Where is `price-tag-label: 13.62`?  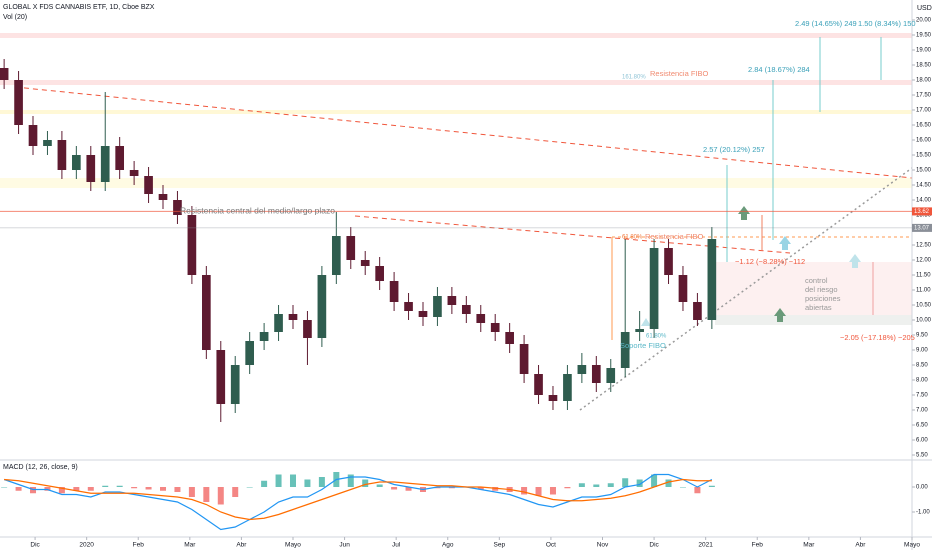 price-tag-label: 13.62 is located at coordinates (922, 212).